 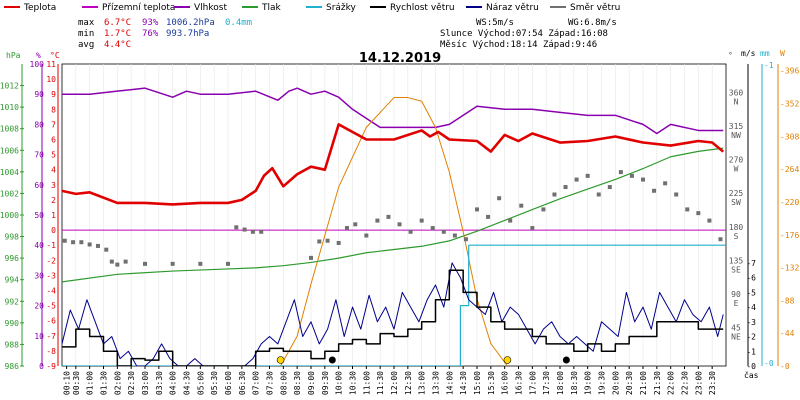 What do you see at coordinates (51, 260) in the screenshot?
I see `temp-tick-label: -2` at bounding box center [51, 260].